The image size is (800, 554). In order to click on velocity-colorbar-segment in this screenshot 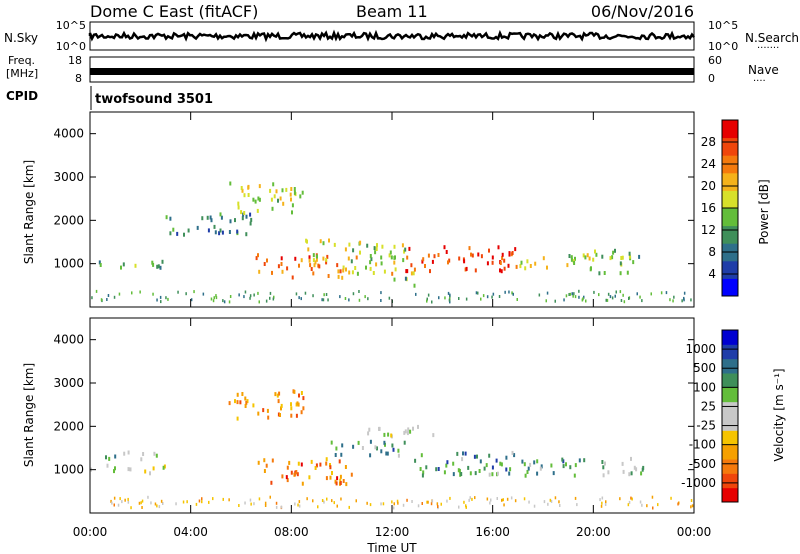, I will do `click(730, 495)`.